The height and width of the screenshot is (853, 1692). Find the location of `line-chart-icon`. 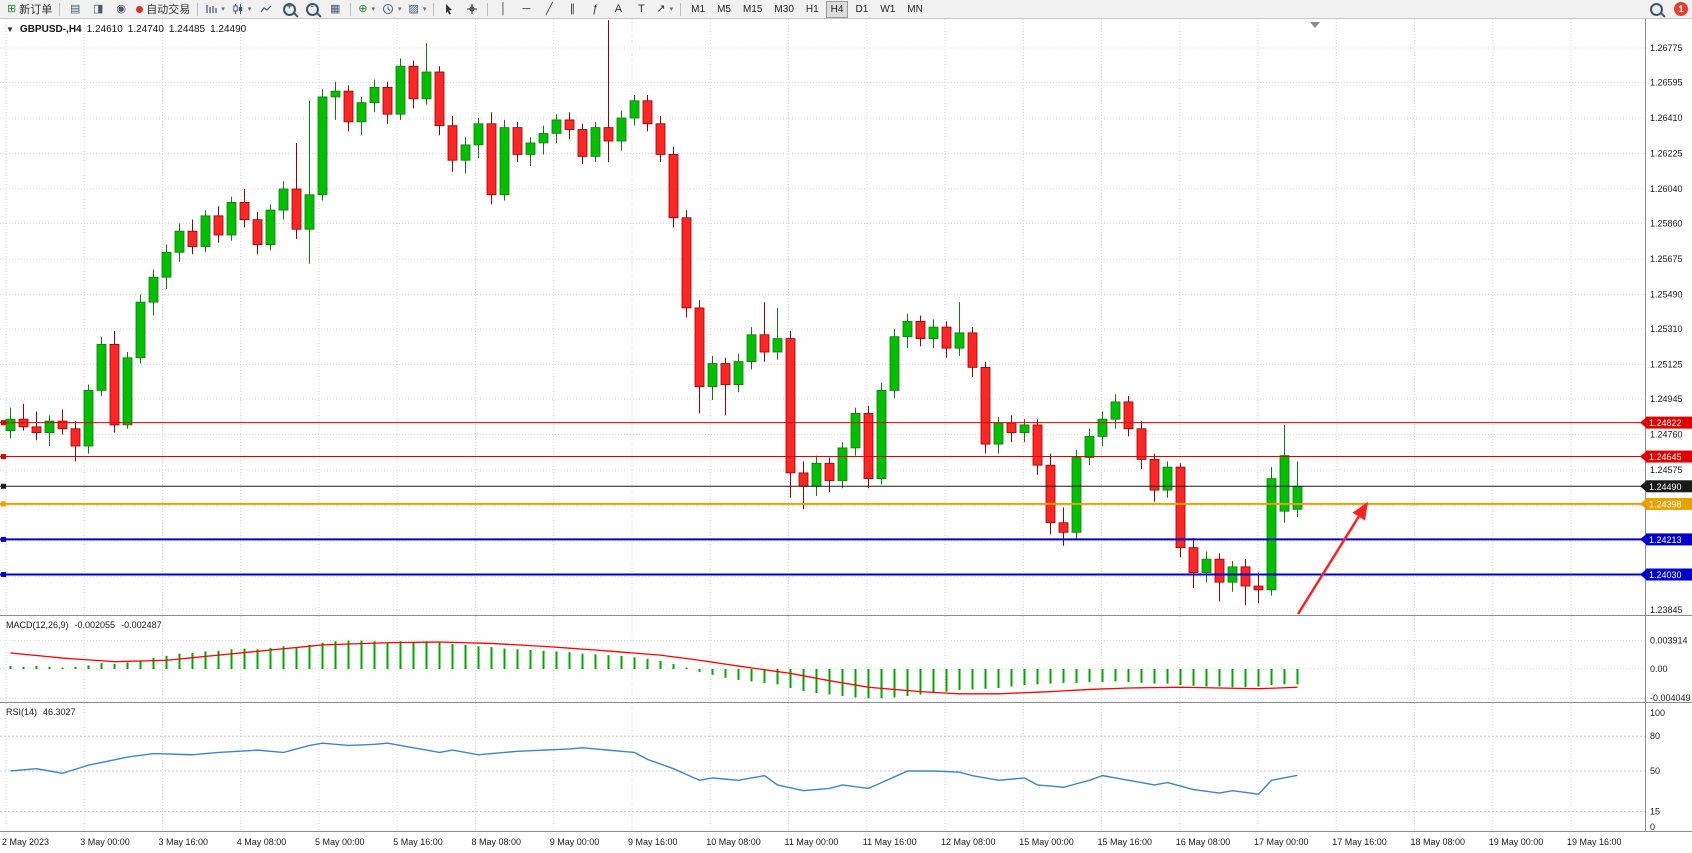

line-chart-icon is located at coordinates (266, 9).